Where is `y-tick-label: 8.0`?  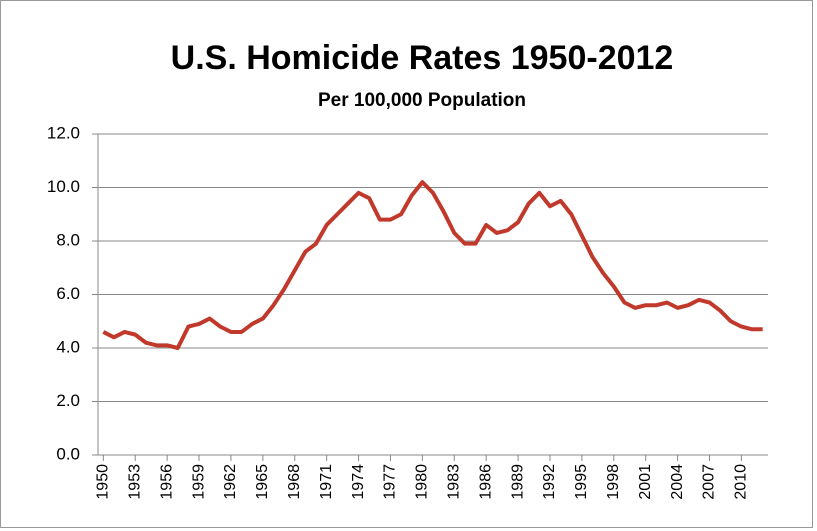 y-tick-label: 8.0 is located at coordinates (68, 239).